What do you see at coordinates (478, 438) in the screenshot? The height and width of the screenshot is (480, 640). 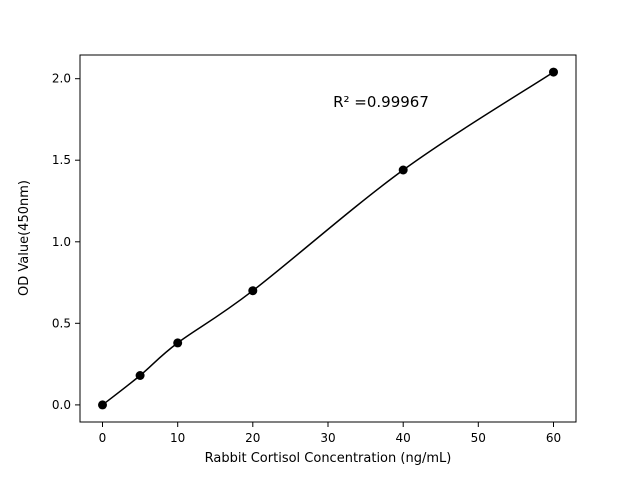 I see `x-tick-label: 50` at bounding box center [478, 438].